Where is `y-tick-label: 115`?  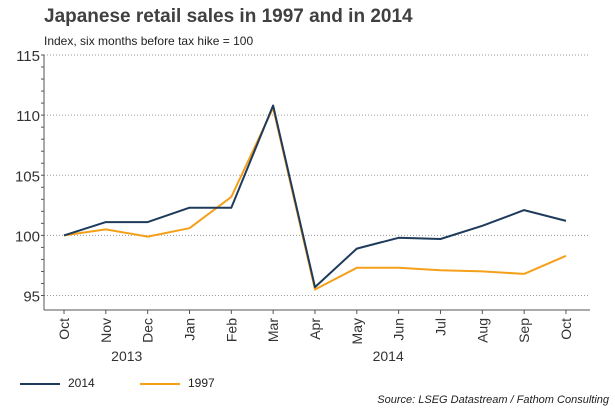
y-tick-label: 115 is located at coordinates (28, 56).